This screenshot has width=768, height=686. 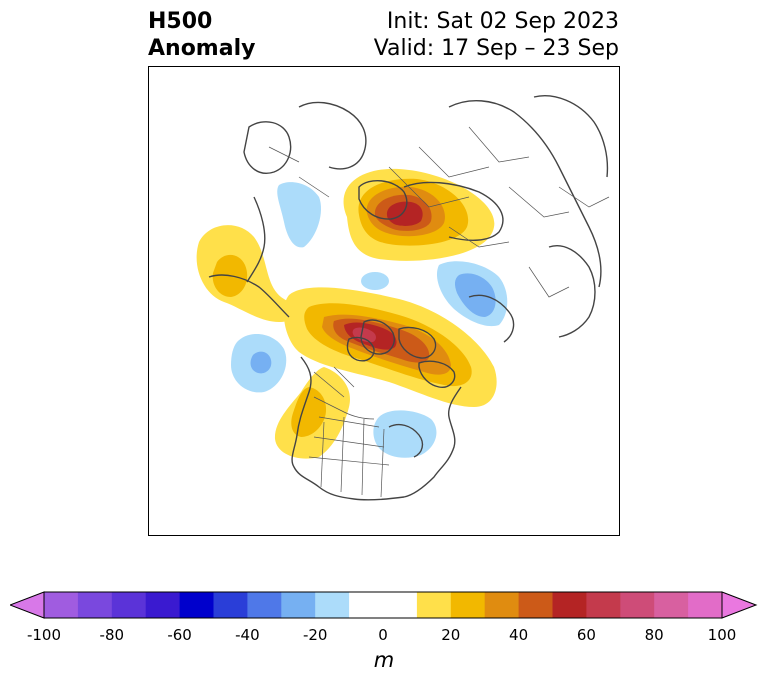 What do you see at coordinates (472, 294) in the screenshot?
I see `europe-negative-anomaly` at bounding box center [472, 294].